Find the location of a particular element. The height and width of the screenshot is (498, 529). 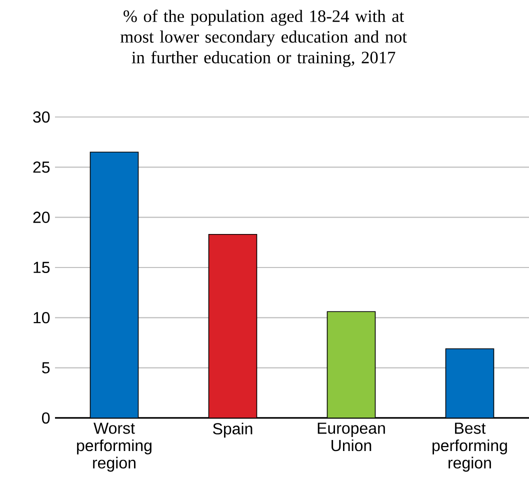

y-tick-label: 5 is located at coordinates (46, 368).